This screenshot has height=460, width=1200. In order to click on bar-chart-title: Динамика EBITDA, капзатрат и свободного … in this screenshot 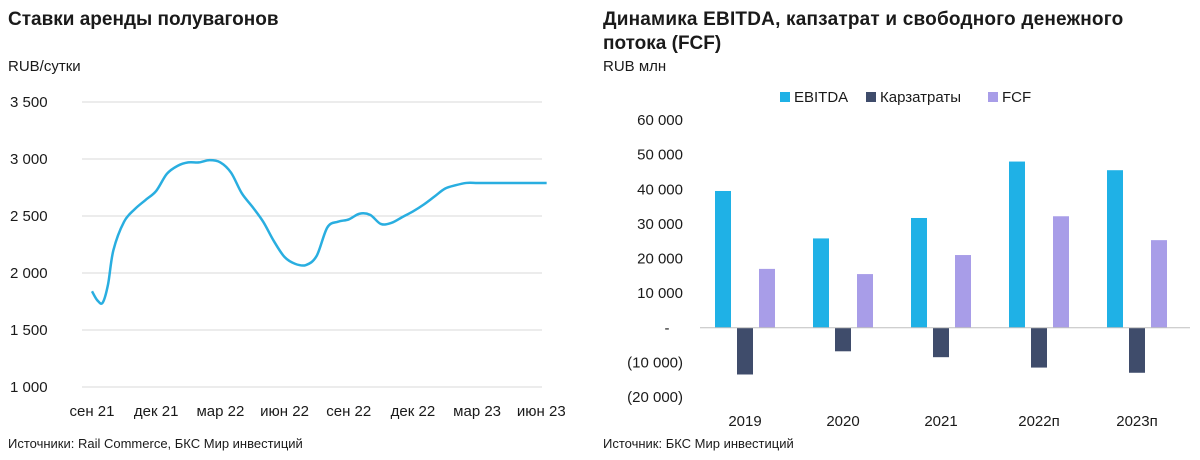, I will do `click(898, 32)`.